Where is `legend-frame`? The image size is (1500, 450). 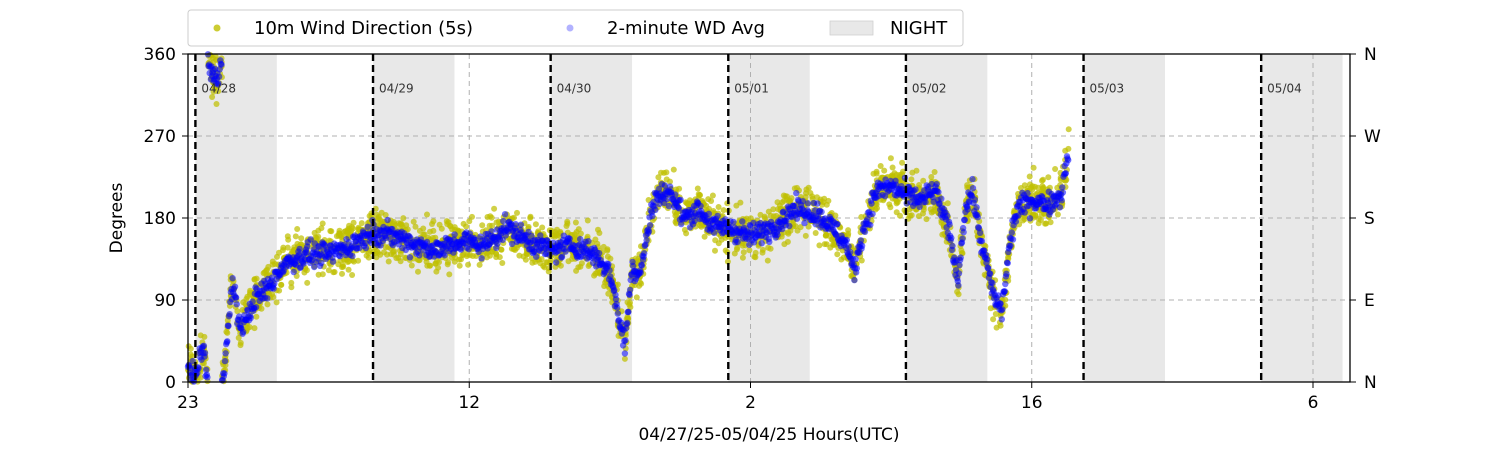 legend-frame is located at coordinates (575, 28).